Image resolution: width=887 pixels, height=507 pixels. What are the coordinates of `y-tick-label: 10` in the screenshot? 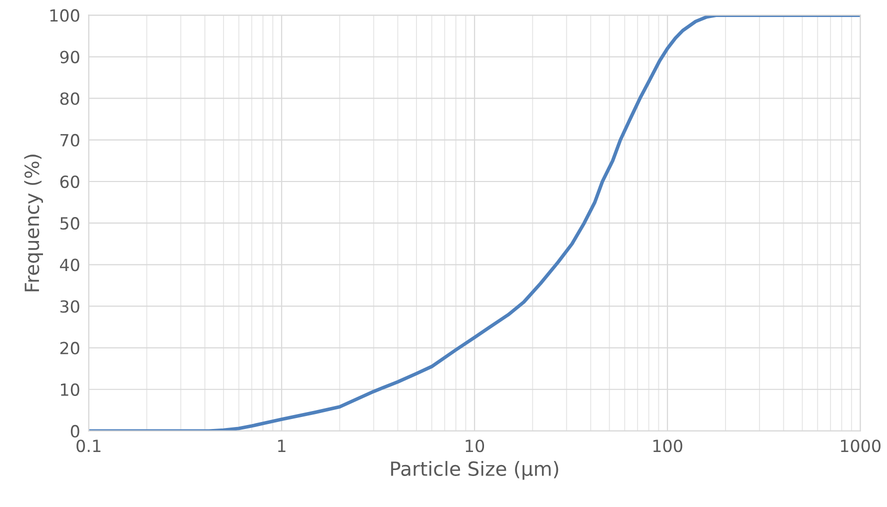 It's located at (70, 389).